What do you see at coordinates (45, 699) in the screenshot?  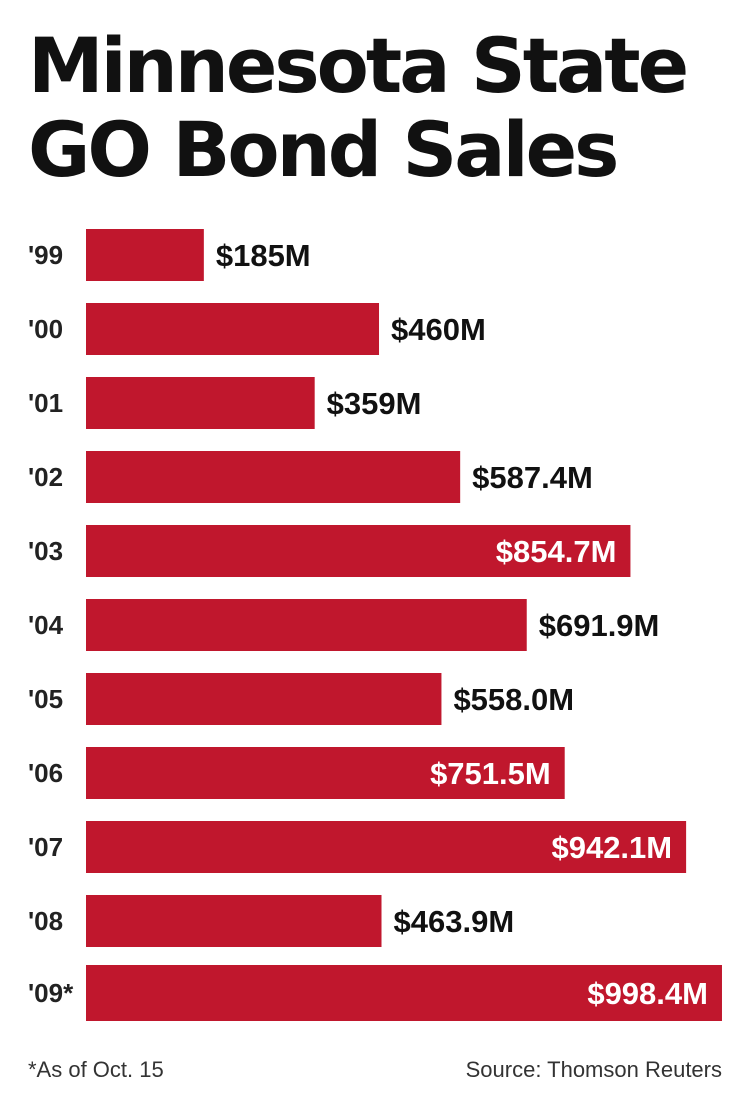 I see `category-label: '05` at bounding box center [45, 699].